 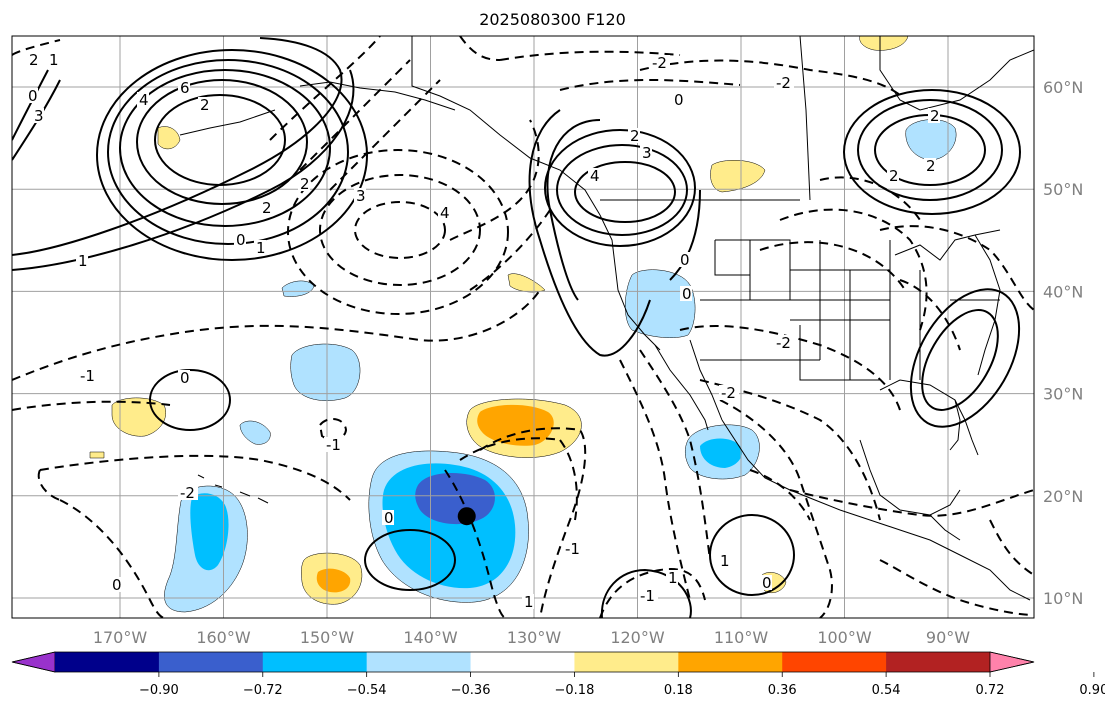 What do you see at coordinates (120, 637) in the screenshot?
I see `longitude-label: 170°W` at bounding box center [120, 637].